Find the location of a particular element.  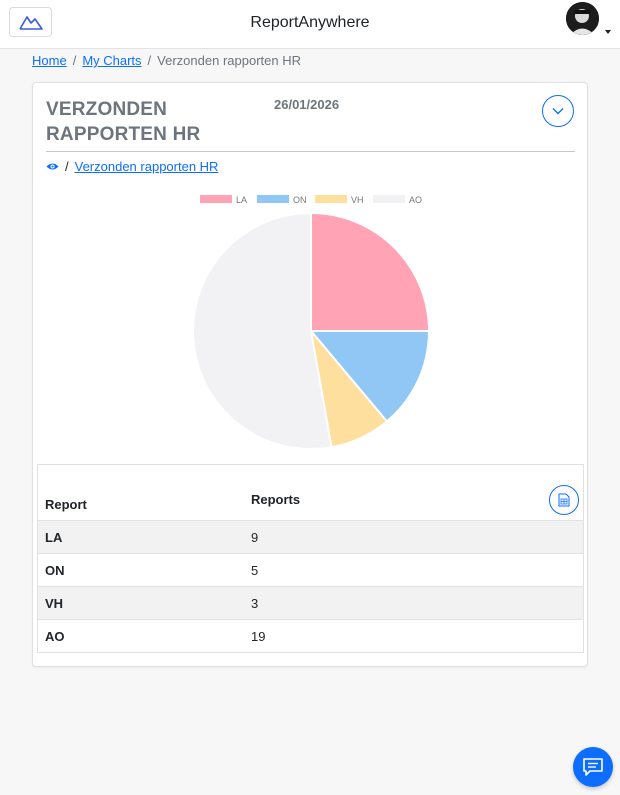

pie-chart: LA ON VH AO is located at coordinates (311, 322).